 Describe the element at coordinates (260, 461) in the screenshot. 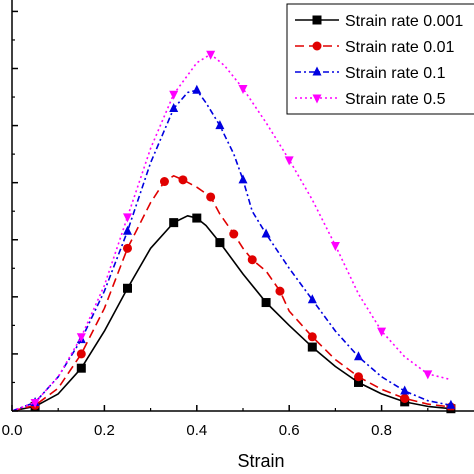

I see `x-axis-title: Strain` at that location.